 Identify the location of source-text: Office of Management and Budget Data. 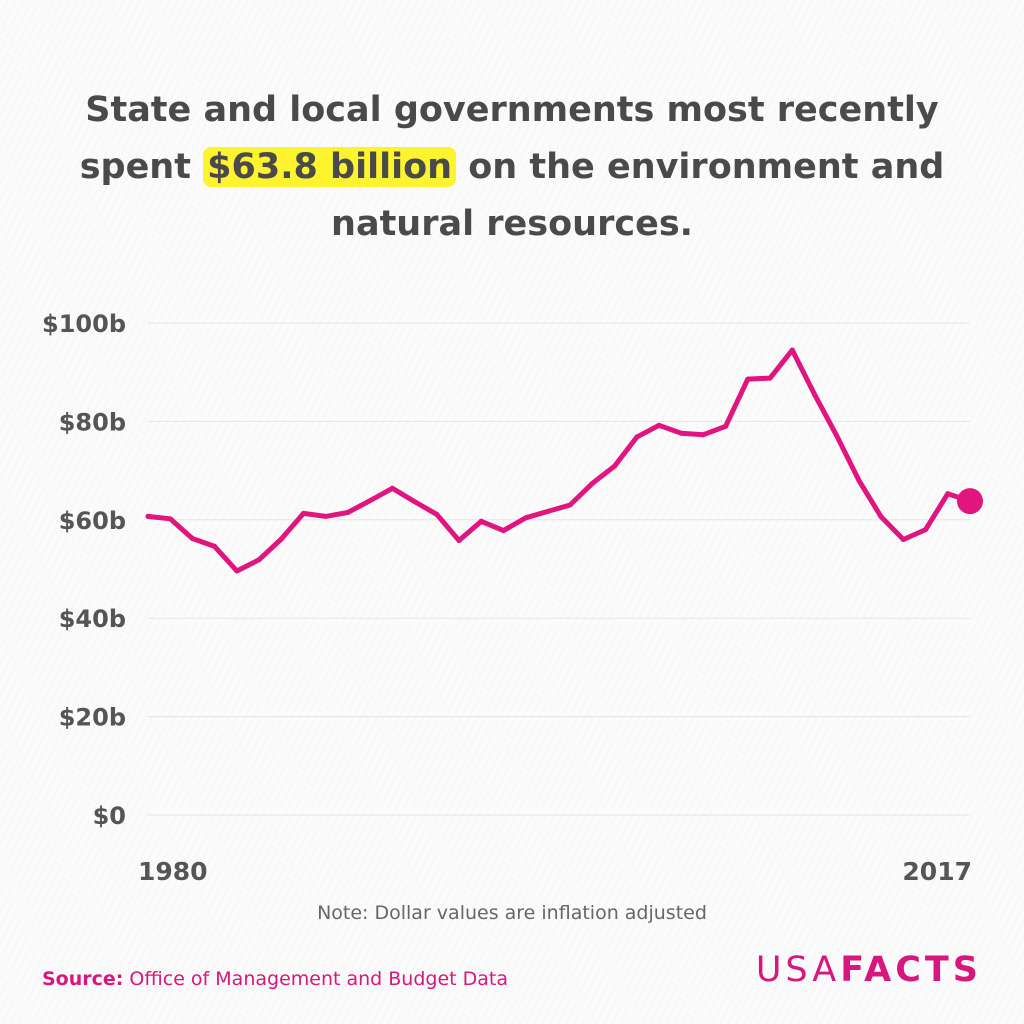
(316, 979).